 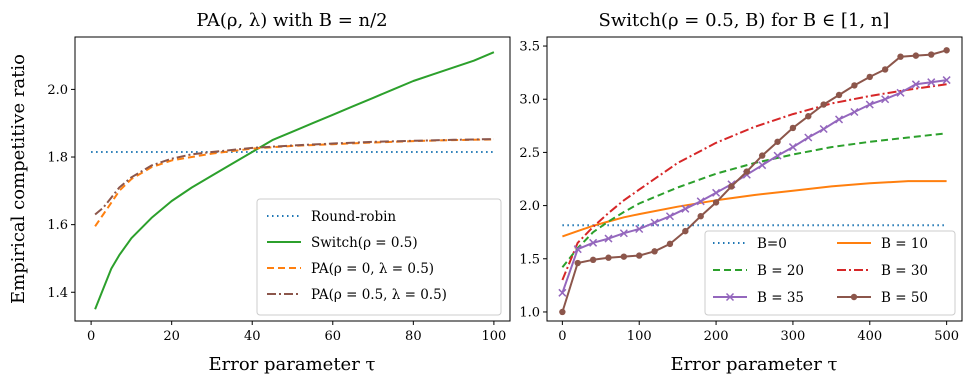 What do you see at coordinates (529, 312) in the screenshot?
I see `p2-y-tick-label: 1.0` at bounding box center [529, 312].